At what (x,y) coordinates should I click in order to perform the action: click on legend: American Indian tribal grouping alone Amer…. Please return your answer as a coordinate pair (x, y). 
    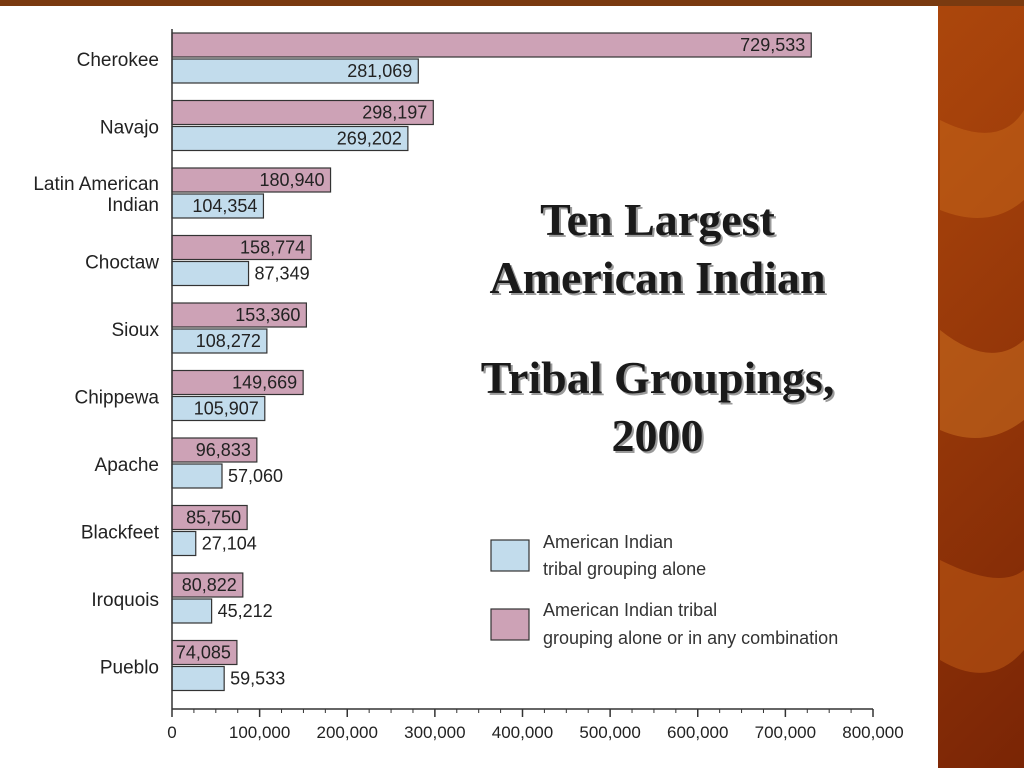
    Looking at the image, I should click on (664, 590).